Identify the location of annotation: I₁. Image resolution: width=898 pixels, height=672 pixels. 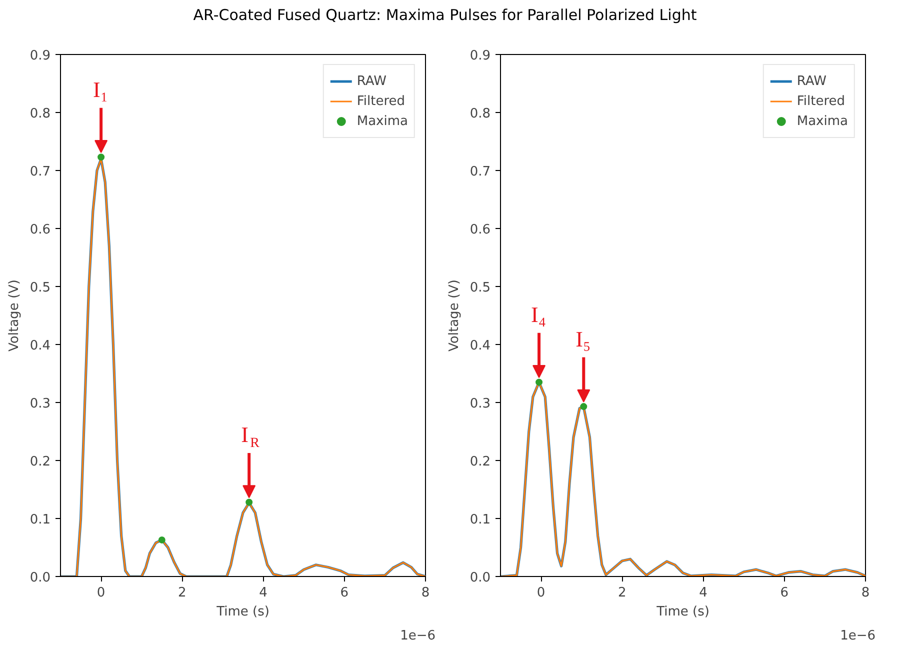
(100, 89).